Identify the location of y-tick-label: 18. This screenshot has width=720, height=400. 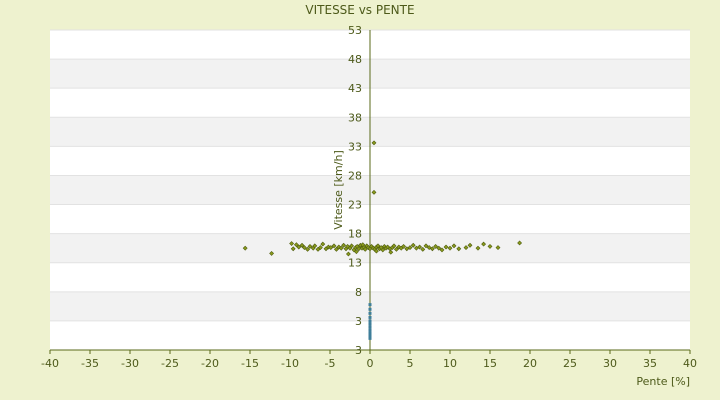
(355, 234).